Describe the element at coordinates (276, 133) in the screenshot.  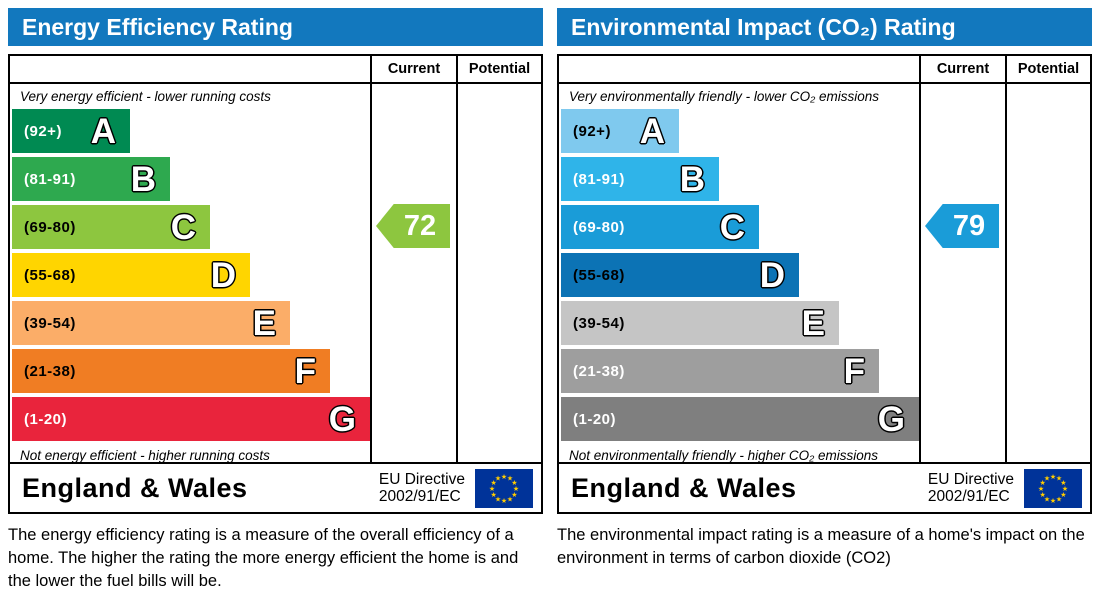
I see `band-row: (92+) A` at that location.